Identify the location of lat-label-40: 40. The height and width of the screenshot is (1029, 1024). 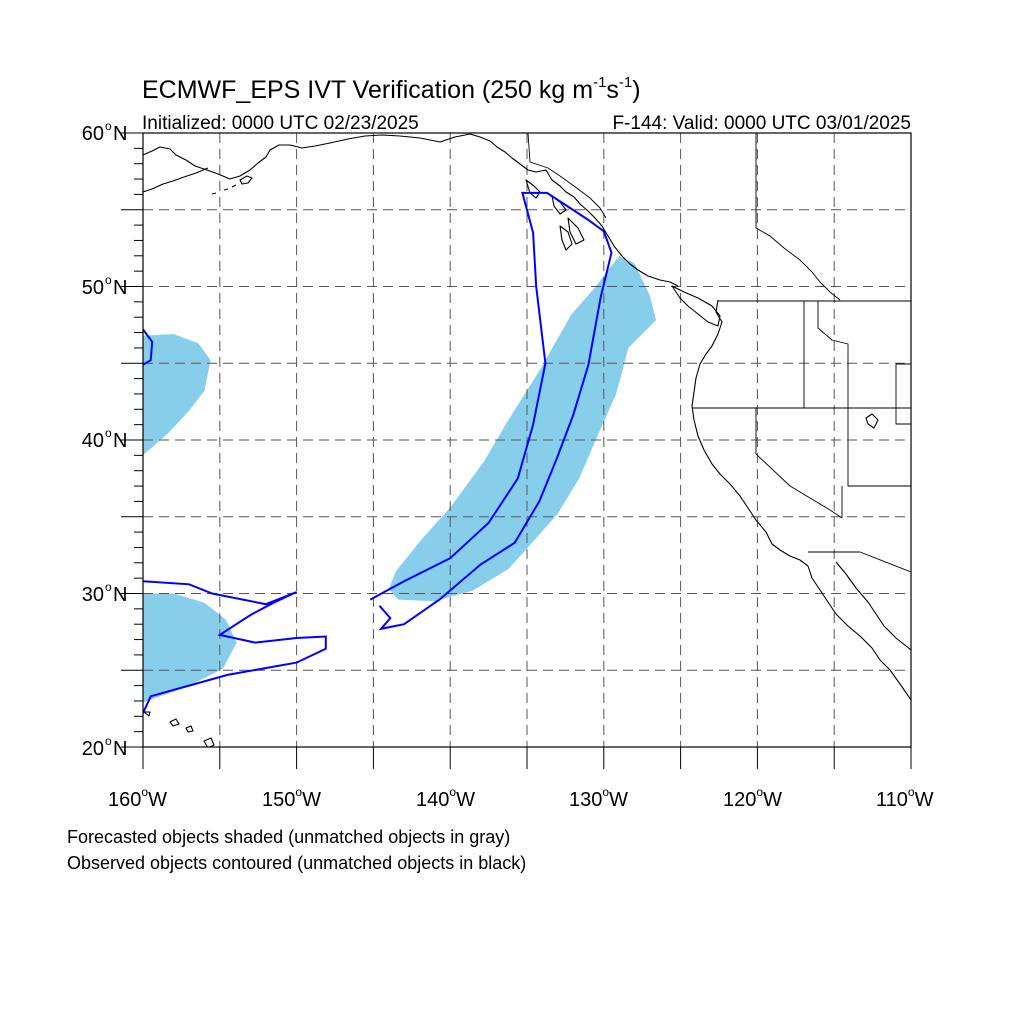
(93, 441).